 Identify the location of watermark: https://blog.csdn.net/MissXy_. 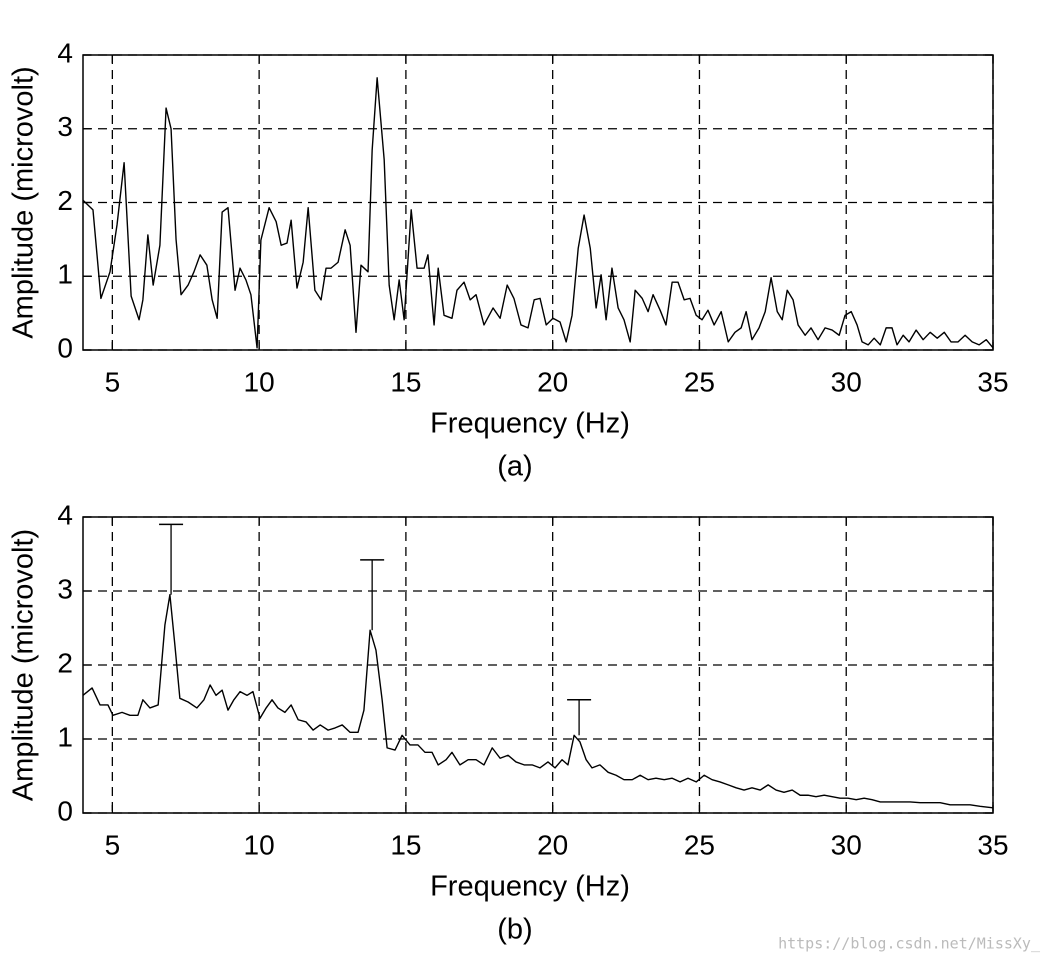
(909, 944).